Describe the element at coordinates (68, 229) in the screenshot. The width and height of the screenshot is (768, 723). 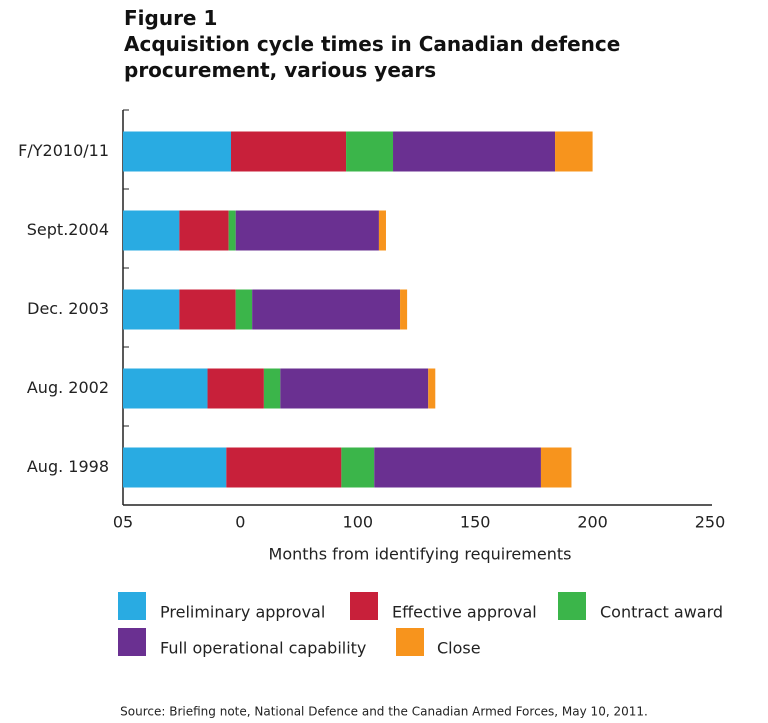
I see `y-tick-label: Sept.2004` at that location.